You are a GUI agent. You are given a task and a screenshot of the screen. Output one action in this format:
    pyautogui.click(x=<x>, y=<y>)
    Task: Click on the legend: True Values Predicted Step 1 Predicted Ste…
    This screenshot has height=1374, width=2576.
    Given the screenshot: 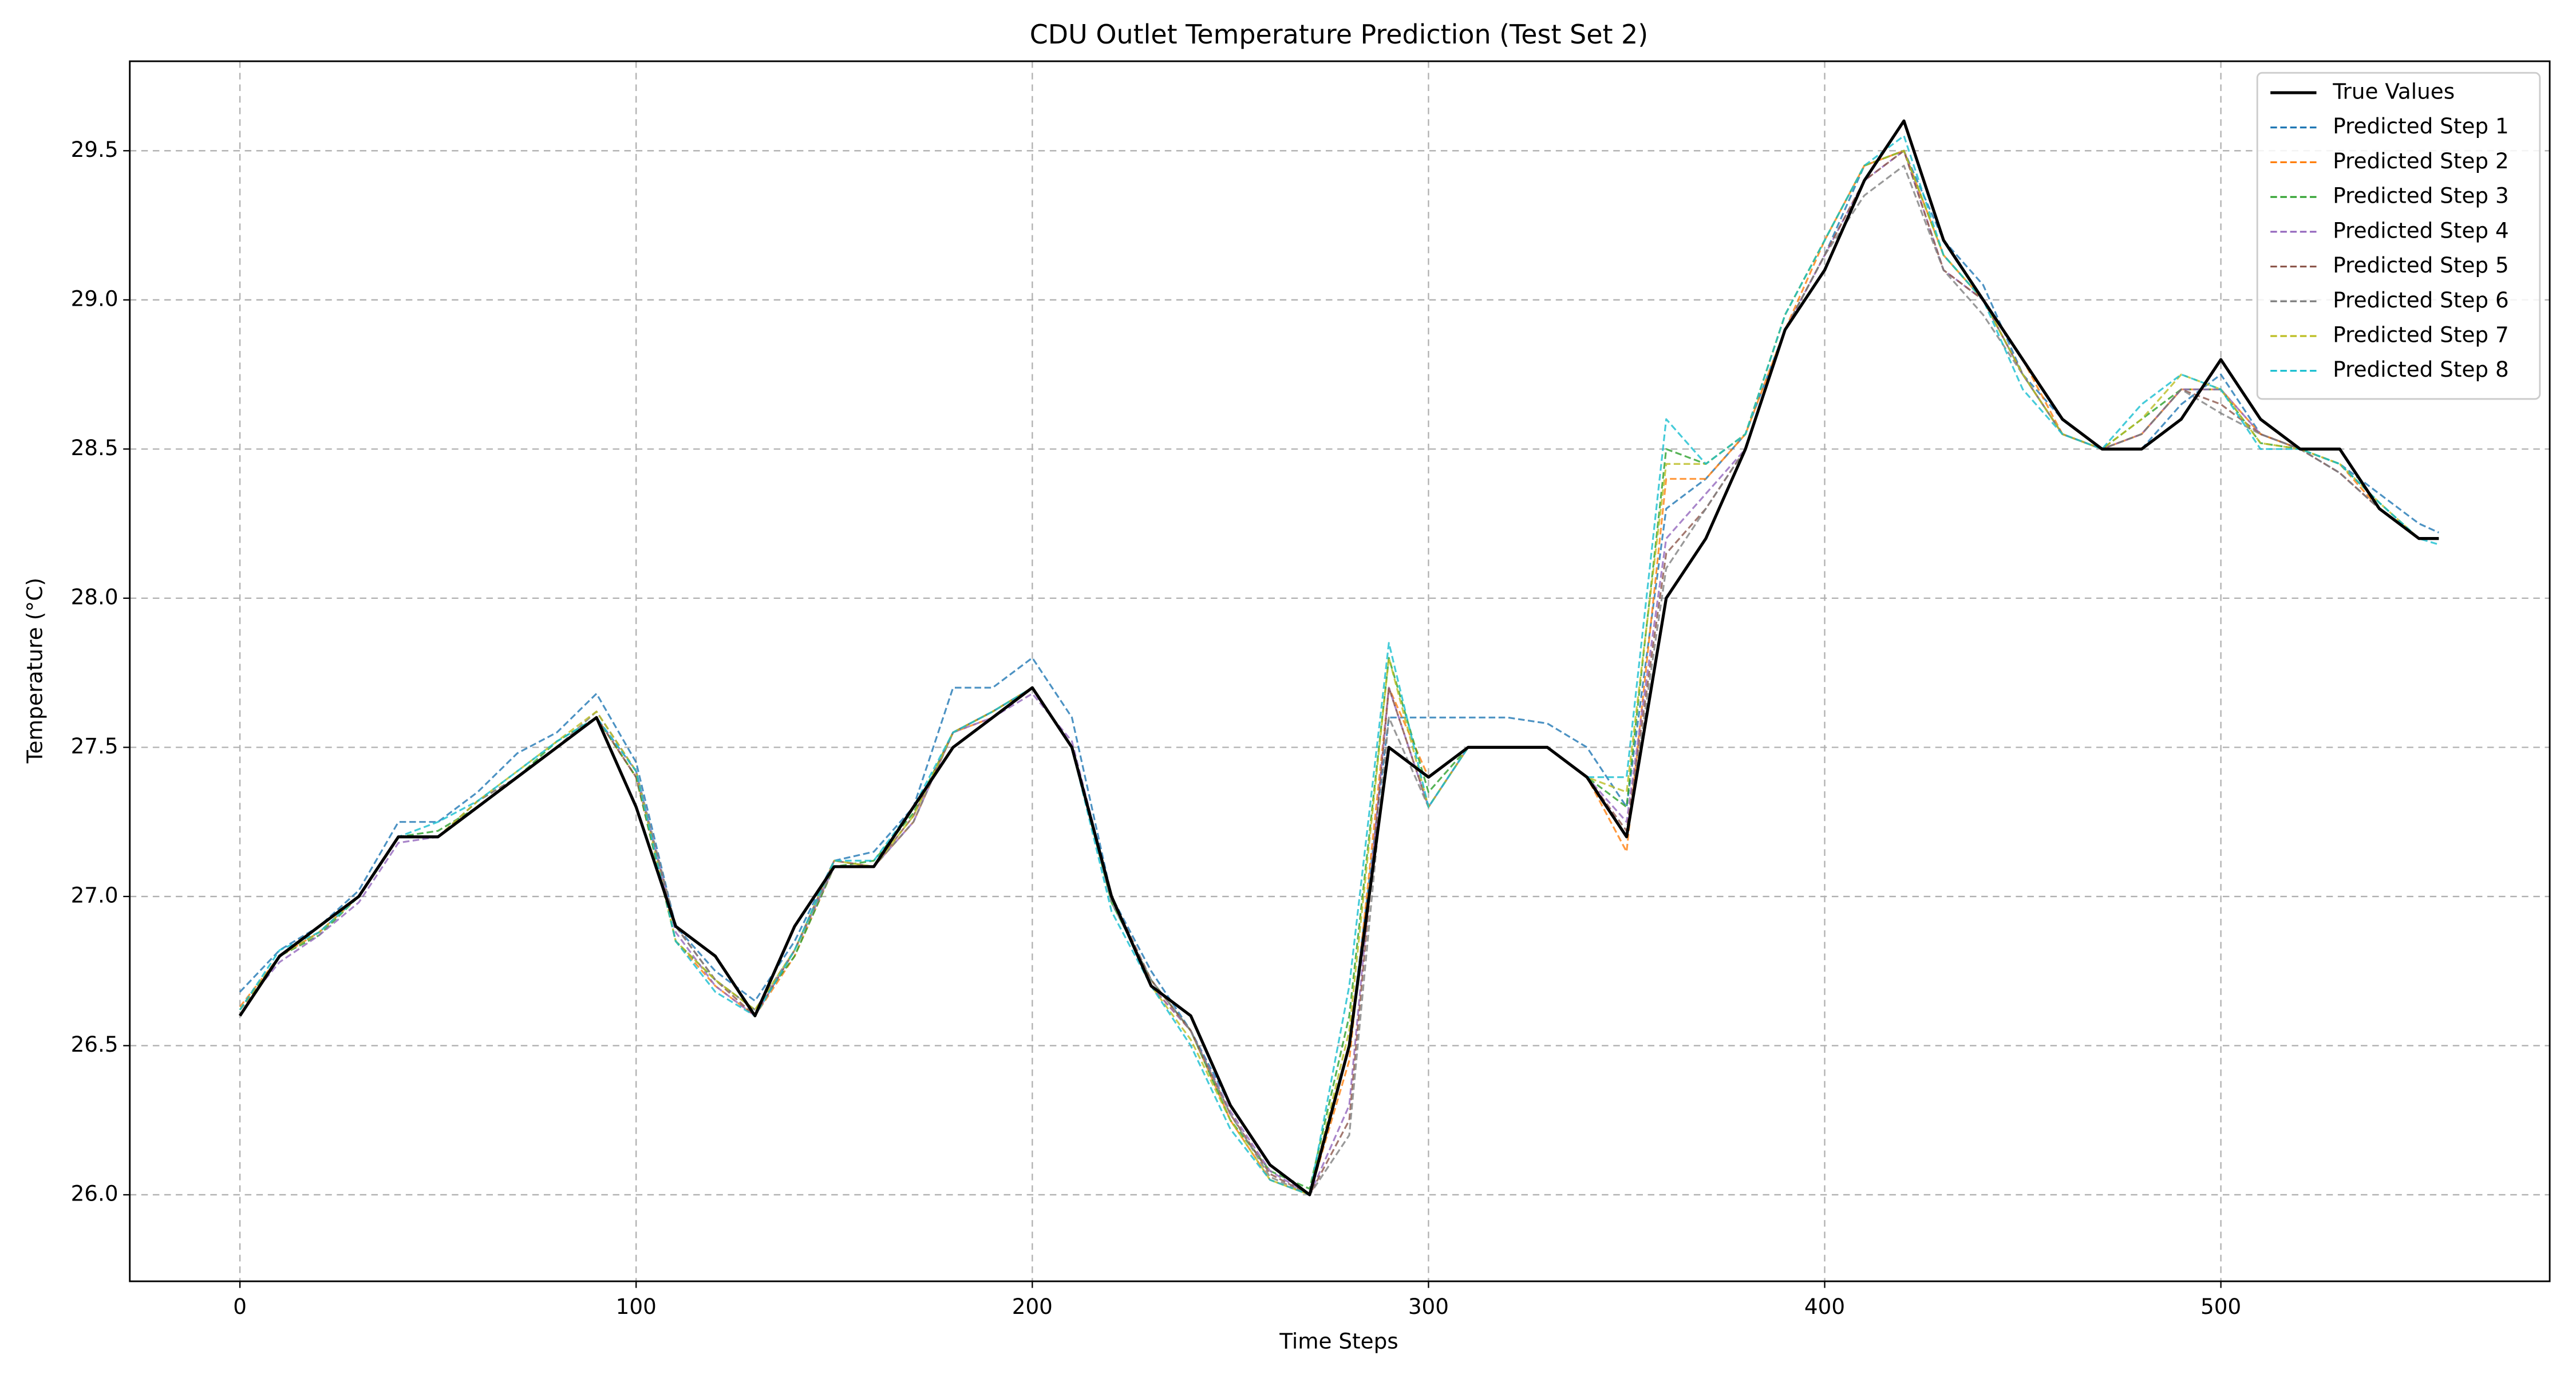 What is the action you would take?
    pyautogui.click(x=2398, y=236)
    